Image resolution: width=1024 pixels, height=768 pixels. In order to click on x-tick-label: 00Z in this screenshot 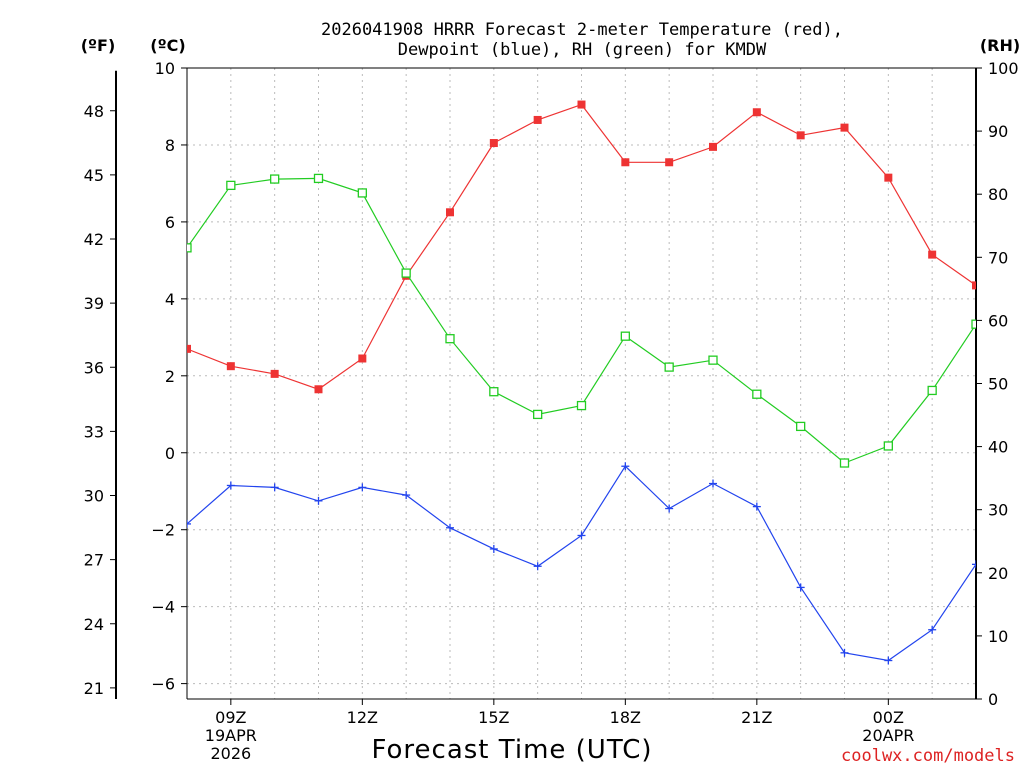, I will do `click(888, 717)`.